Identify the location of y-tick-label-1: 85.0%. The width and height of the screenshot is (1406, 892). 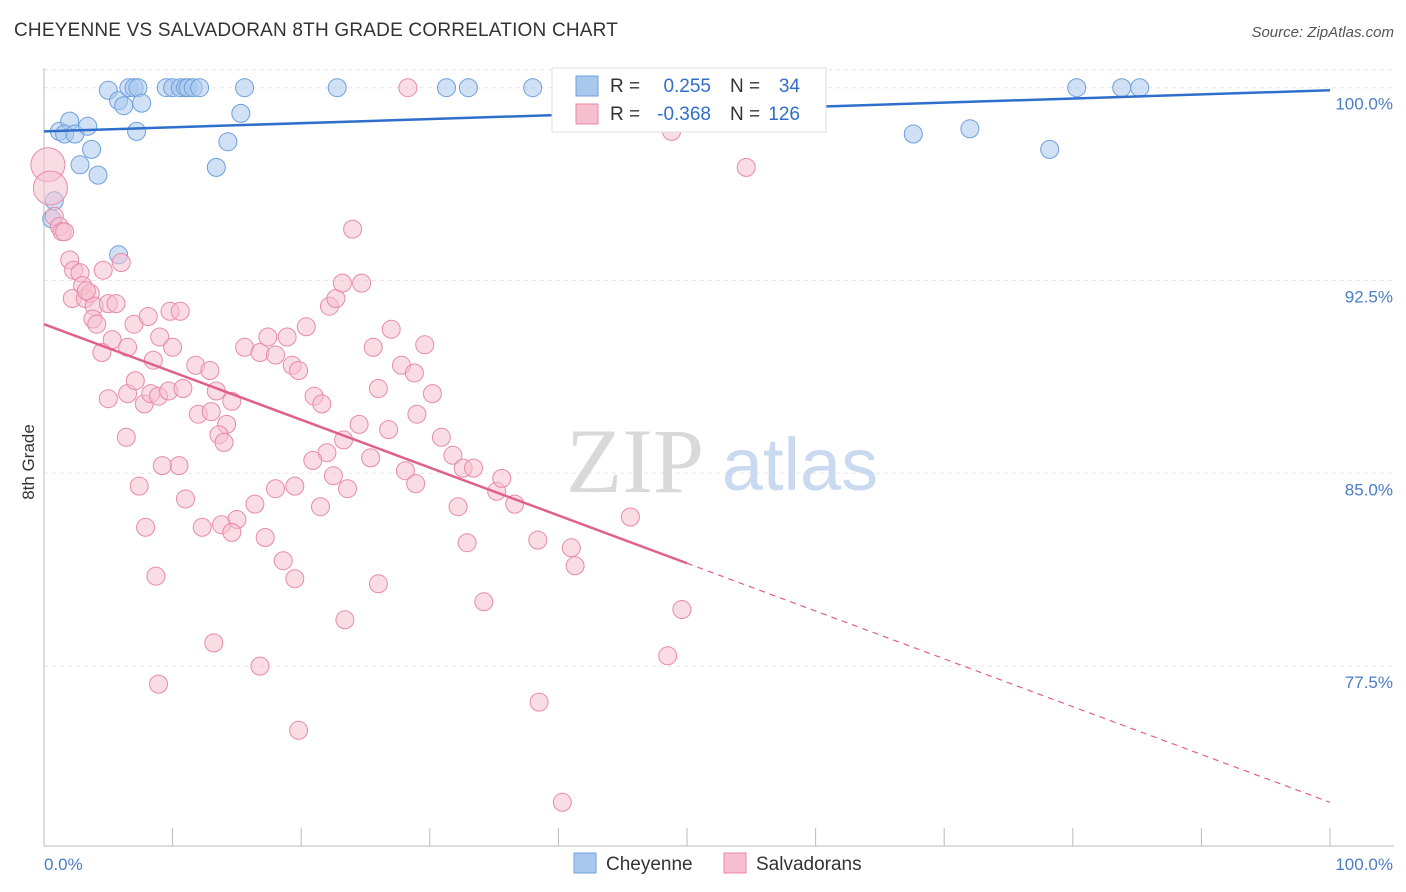
(1369, 489).